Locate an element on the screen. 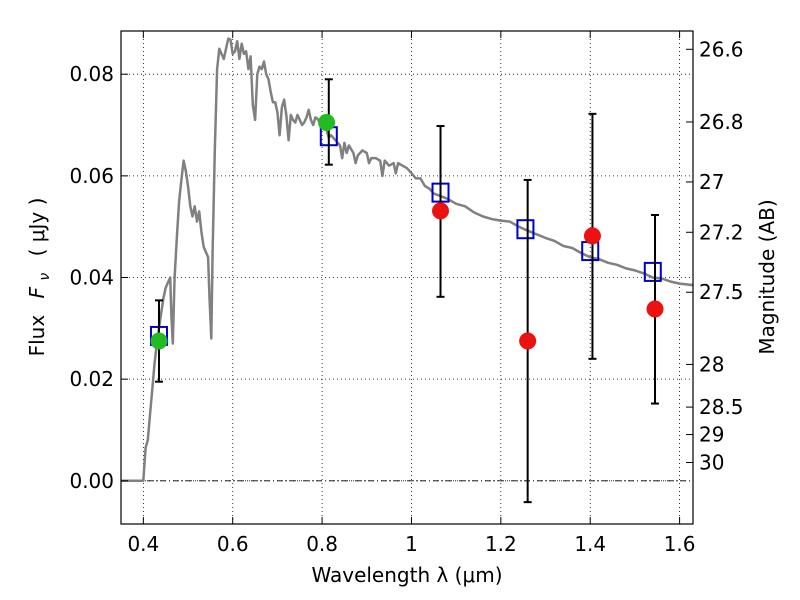 The width and height of the screenshot is (800, 600). y-tick-label: 0.02 is located at coordinates (91, 379).